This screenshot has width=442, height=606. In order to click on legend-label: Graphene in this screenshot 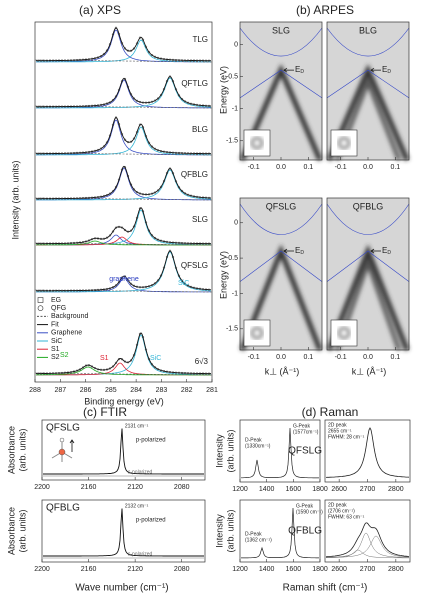, I will do `click(66, 333)`.